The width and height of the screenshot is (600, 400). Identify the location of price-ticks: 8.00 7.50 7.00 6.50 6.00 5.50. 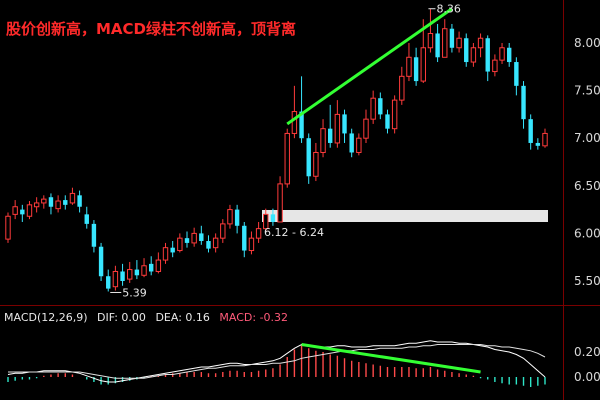
(587, 162).